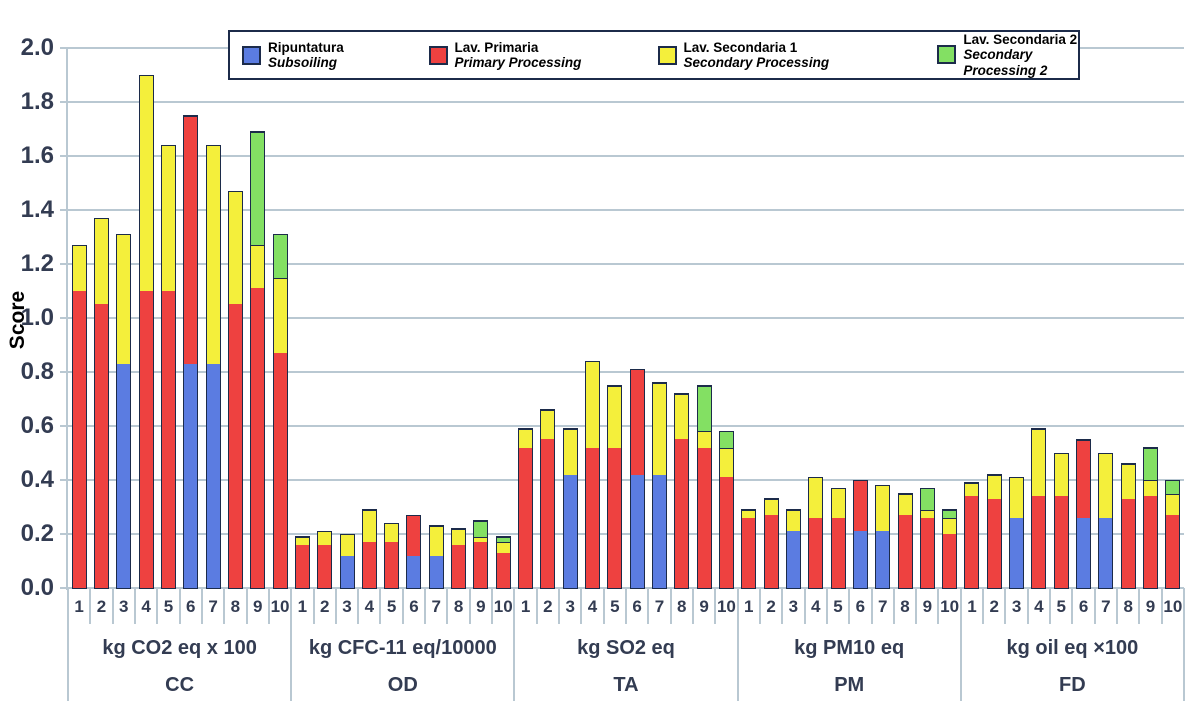 This screenshot has width=1200, height=708. I want to click on group-code-label: PM, so click(849, 685).